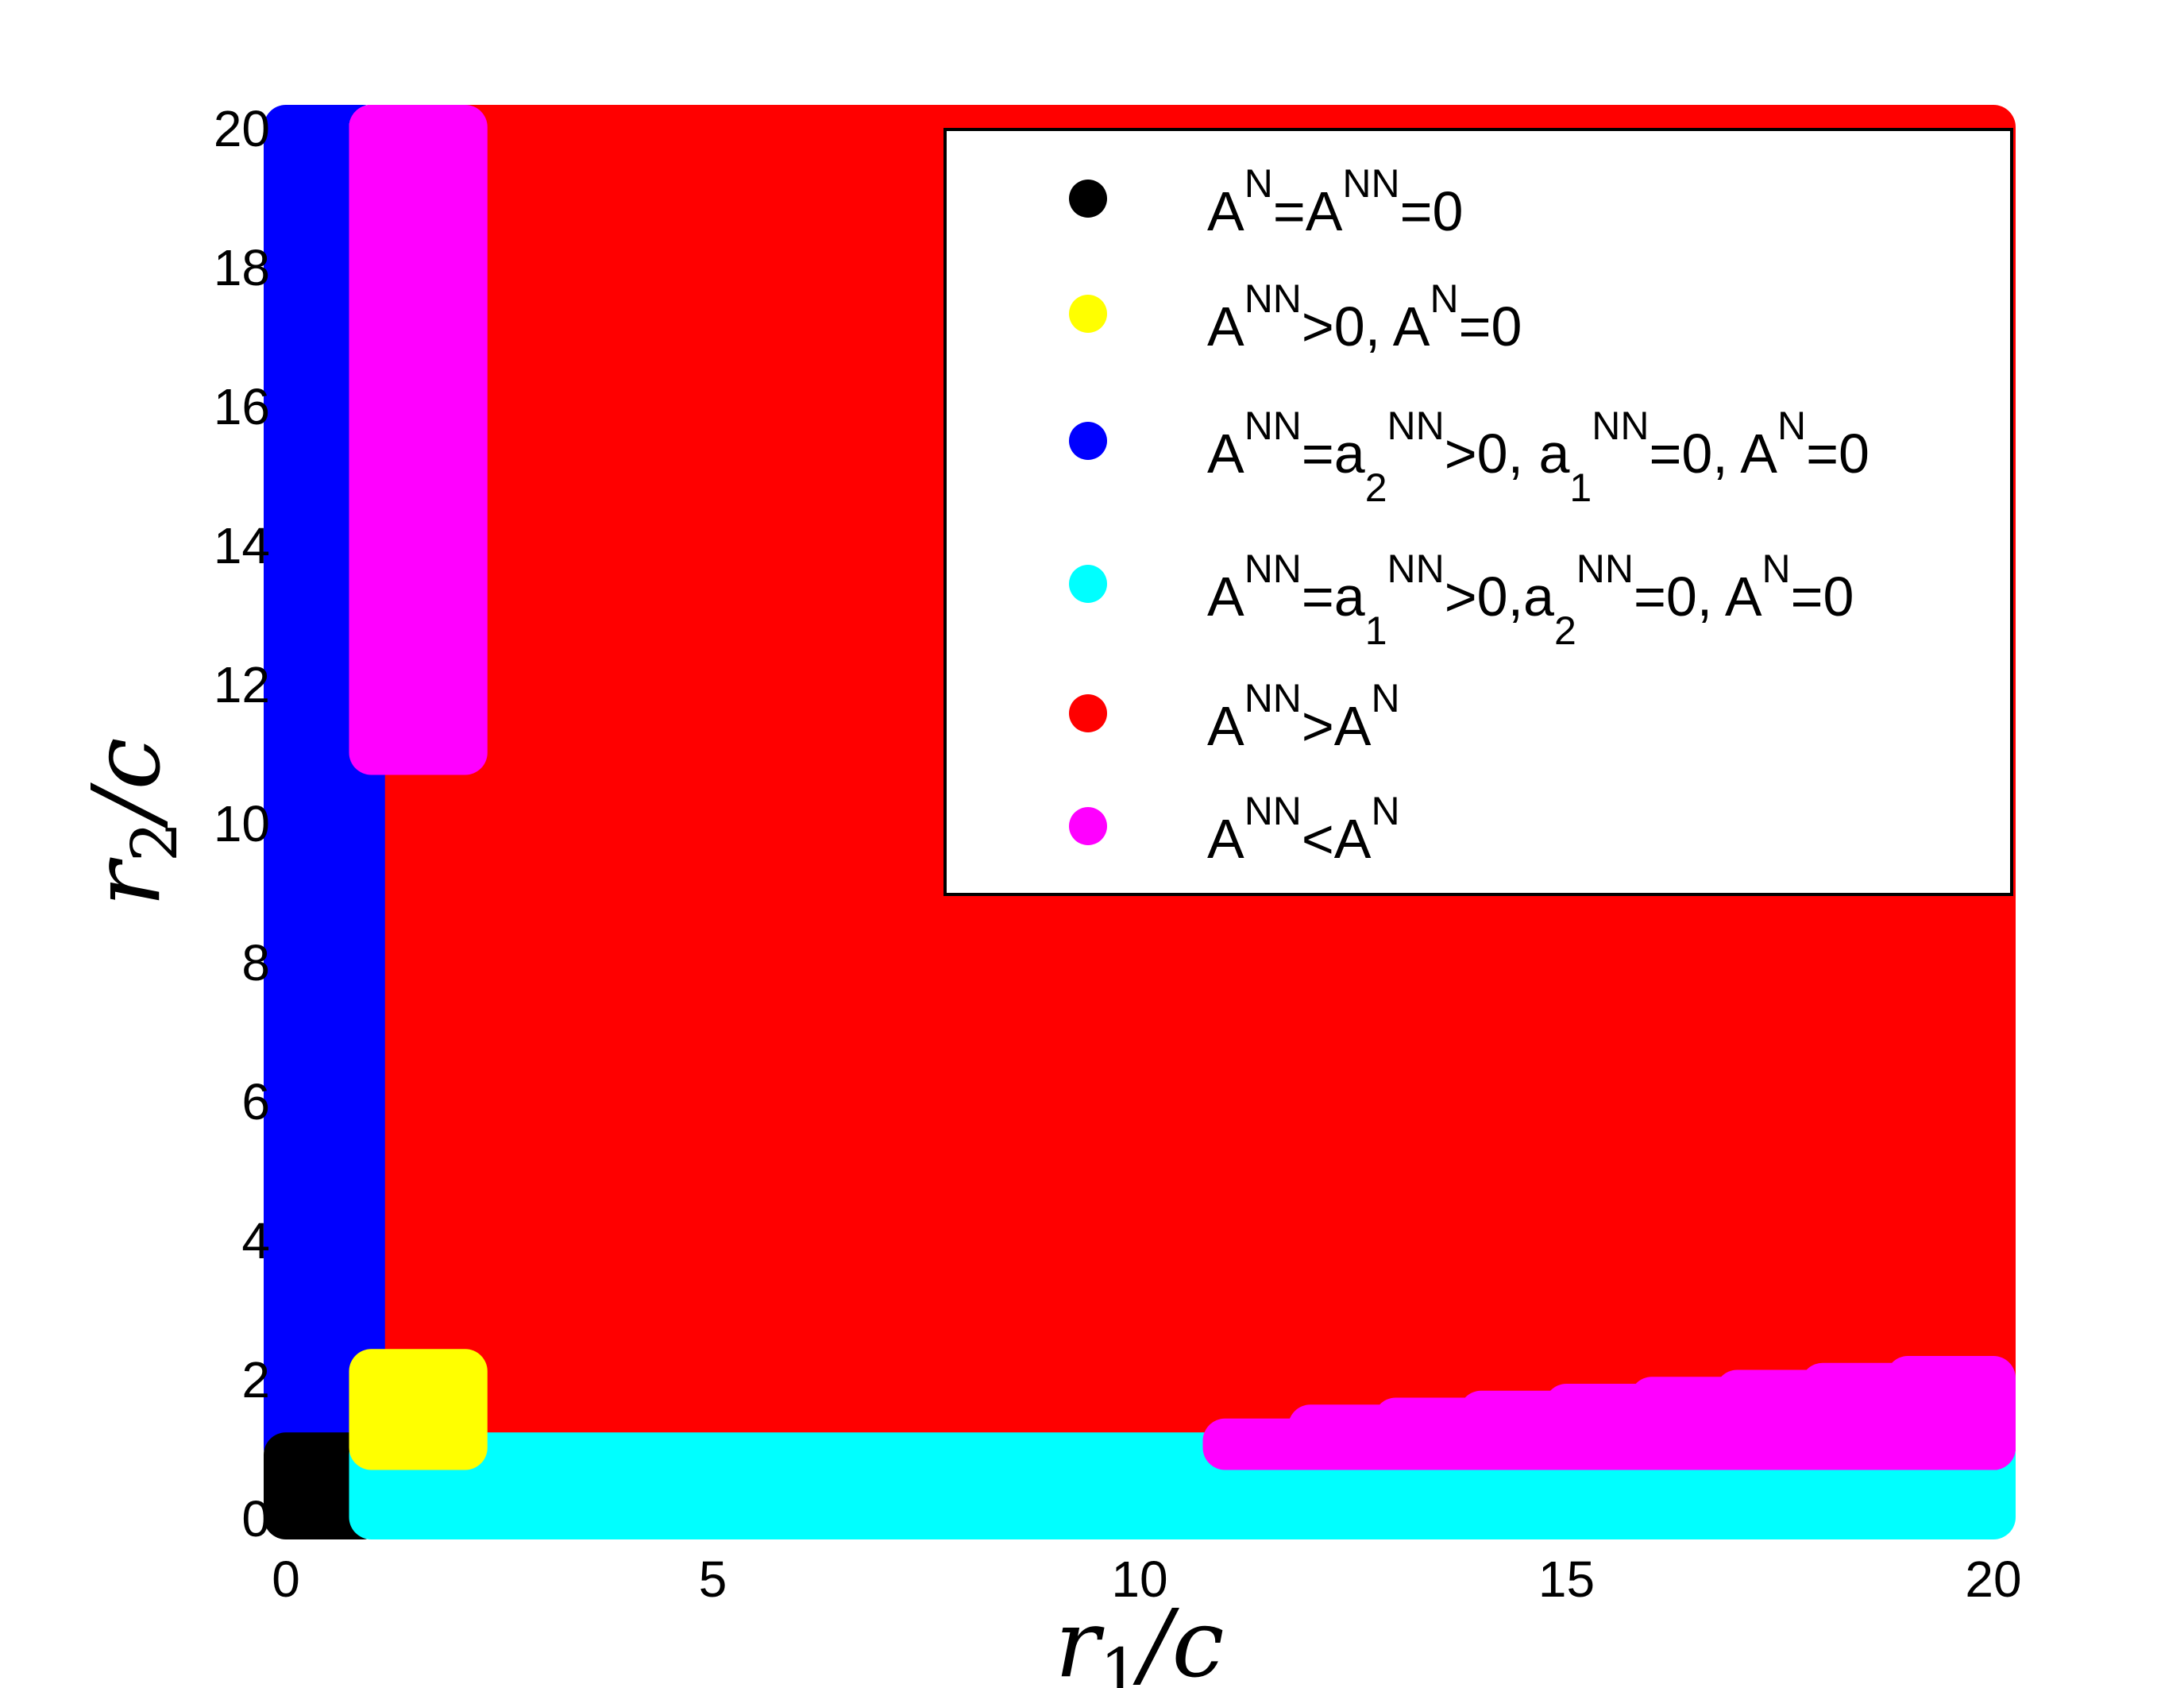  What do you see at coordinates (1088, 826) in the screenshot?
I see `legend-marker-s6` at bounding box center [1088, 826].